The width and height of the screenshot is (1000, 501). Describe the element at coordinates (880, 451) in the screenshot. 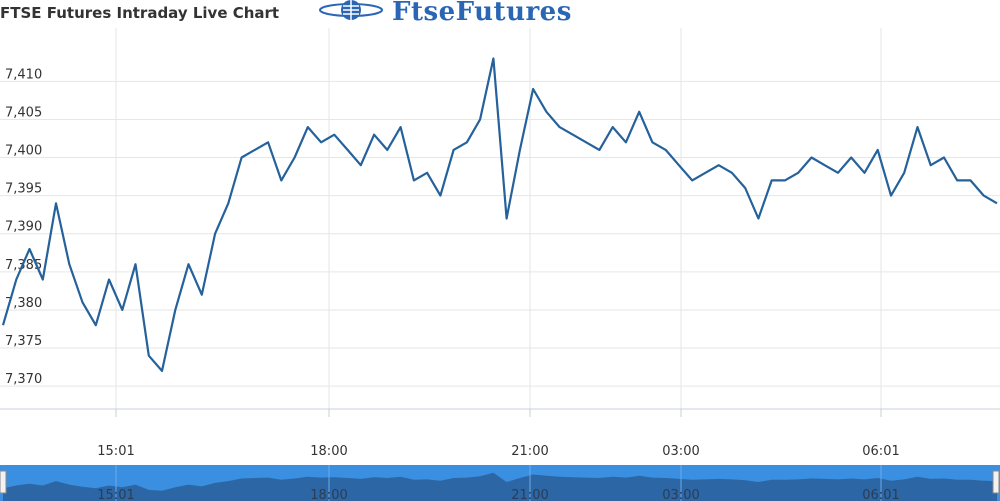

I see `x-tick-label: 06:01` at that location.